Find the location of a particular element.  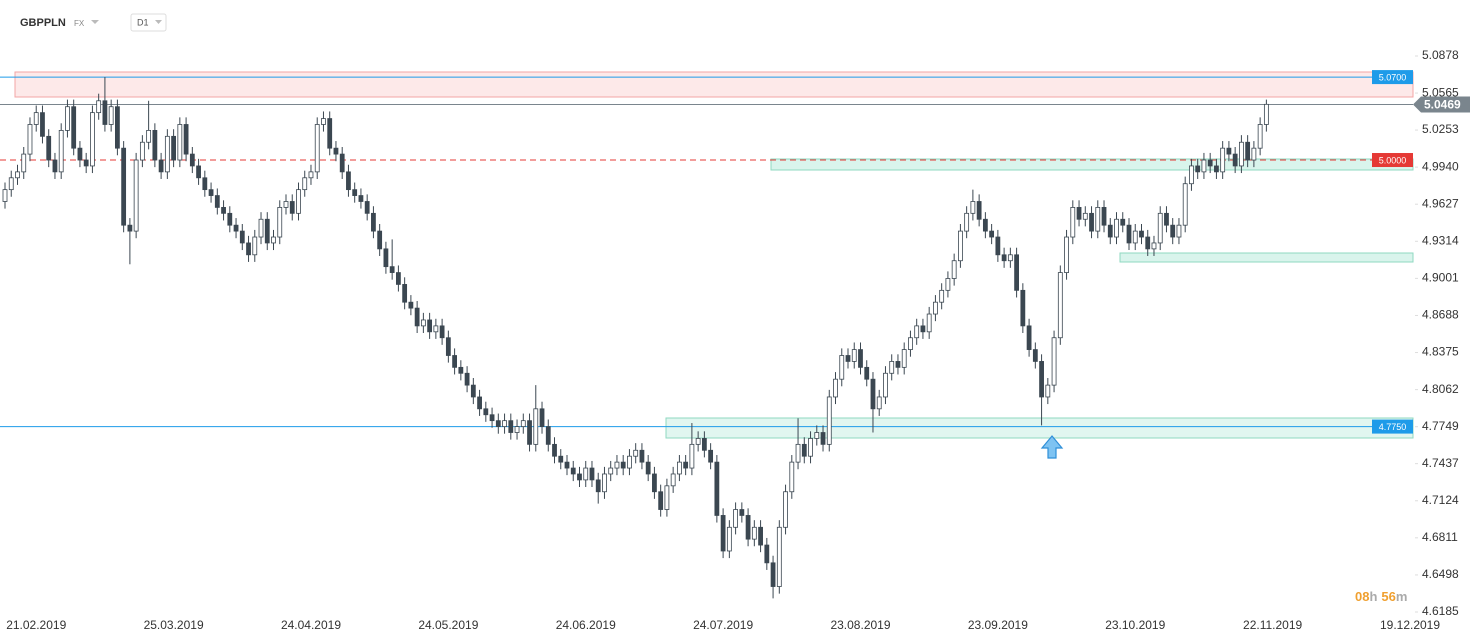

y-tick-label: 4.7749 is located at coordinates (1440, 426).